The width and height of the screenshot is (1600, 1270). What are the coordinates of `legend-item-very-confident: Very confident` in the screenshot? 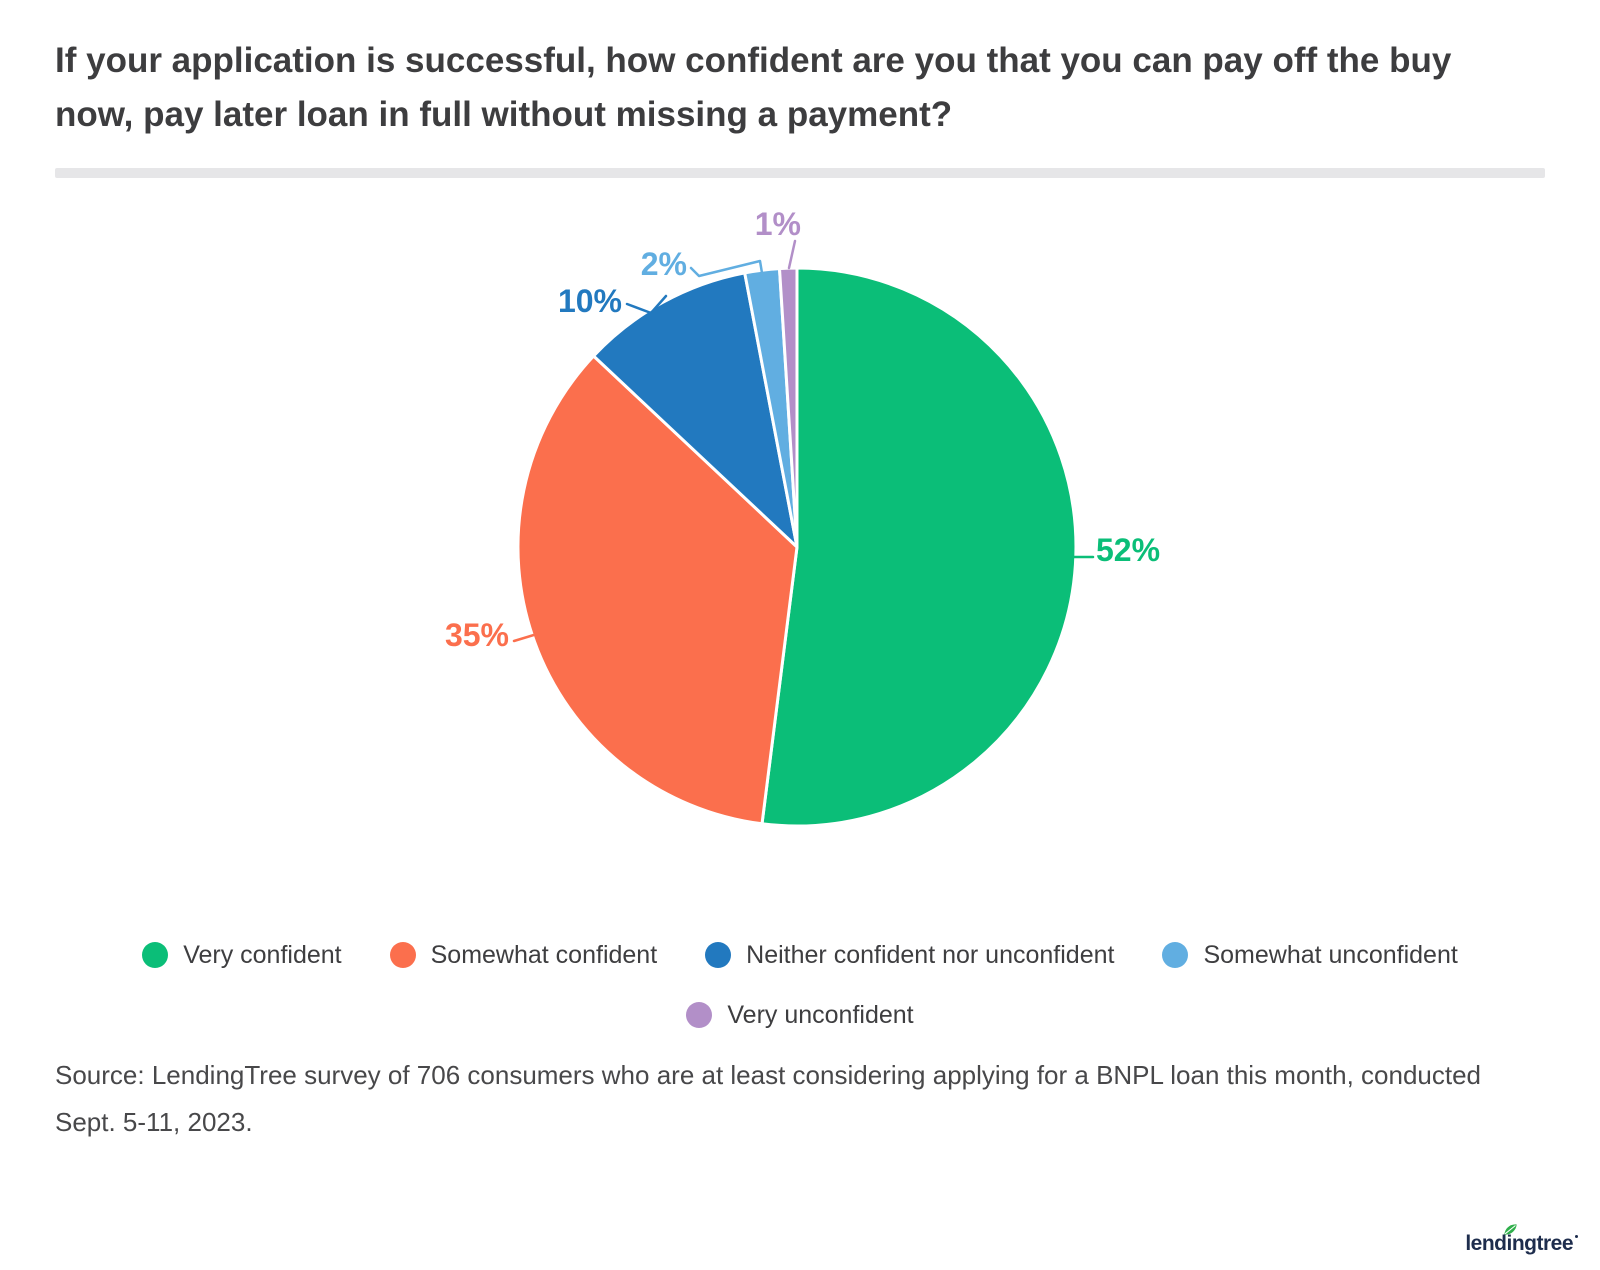 It's located at (242, 954).